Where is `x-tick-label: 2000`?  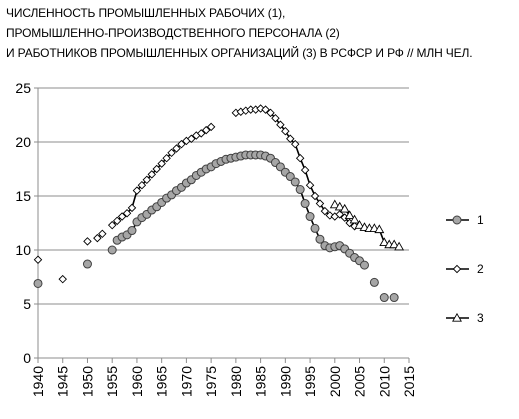
x-tick-label: 2000 is located at coordinates (335, 381).